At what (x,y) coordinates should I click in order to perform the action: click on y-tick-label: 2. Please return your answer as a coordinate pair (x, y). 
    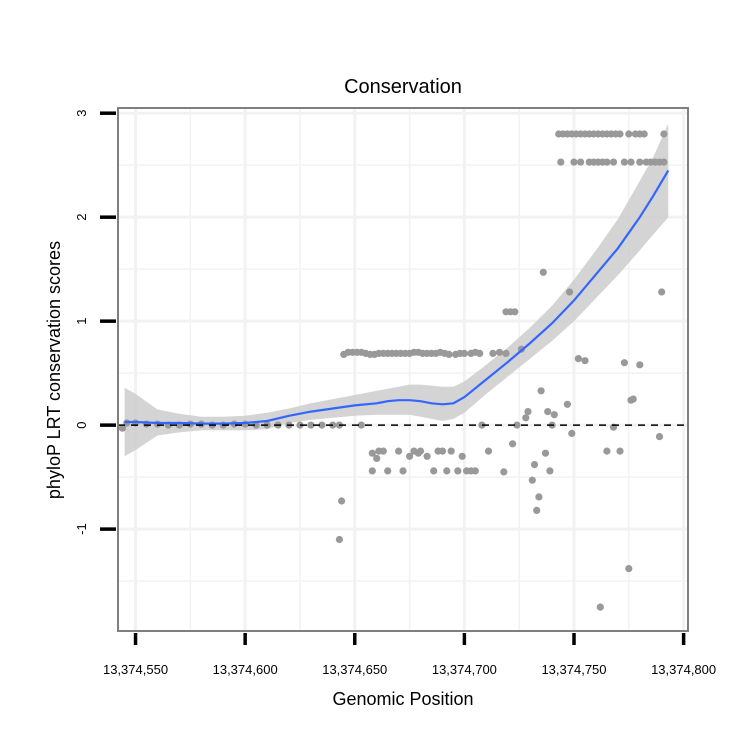
    Looking at the image, I should click on (81, 217).